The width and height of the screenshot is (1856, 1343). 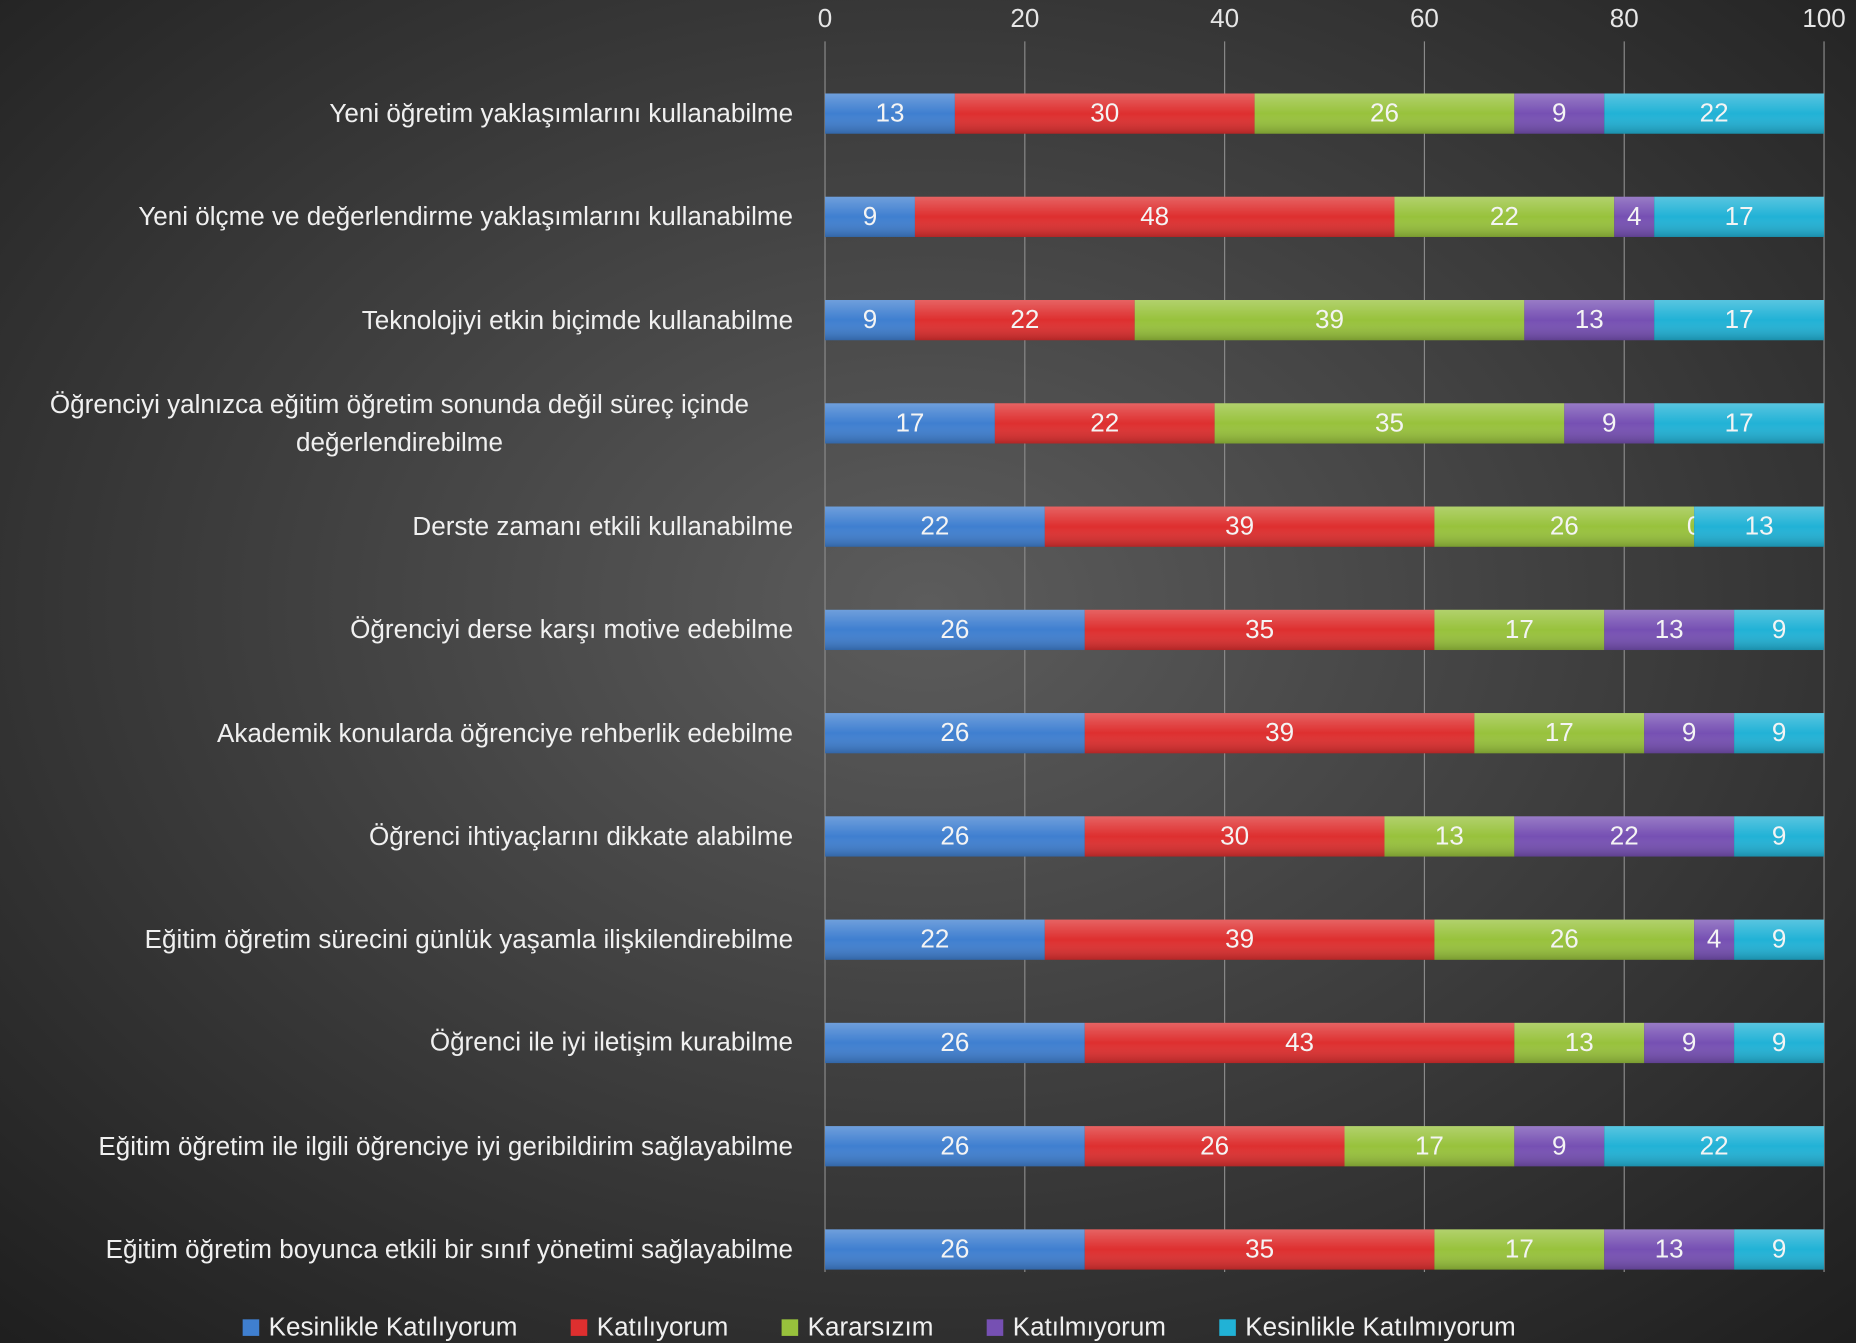 I want to click on legend-label: Kesinlikle Katılıyorum, so click(x=393, y=1327).